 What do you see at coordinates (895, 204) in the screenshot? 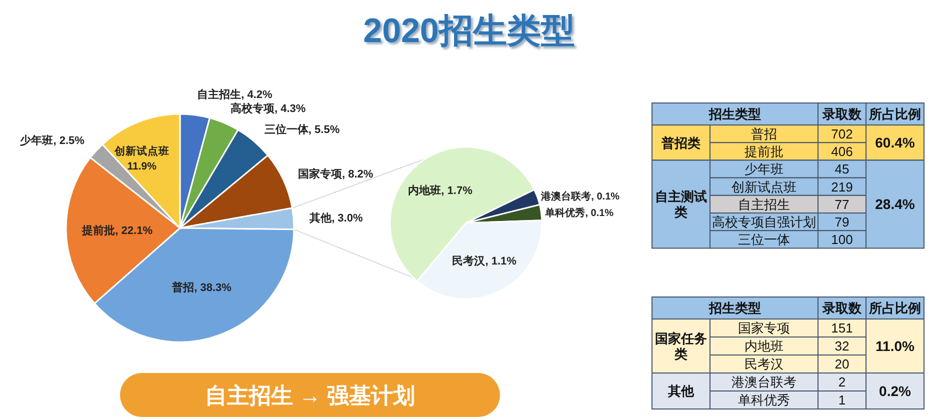
I see `text: 28.4%` at bounding box center [895, 204].